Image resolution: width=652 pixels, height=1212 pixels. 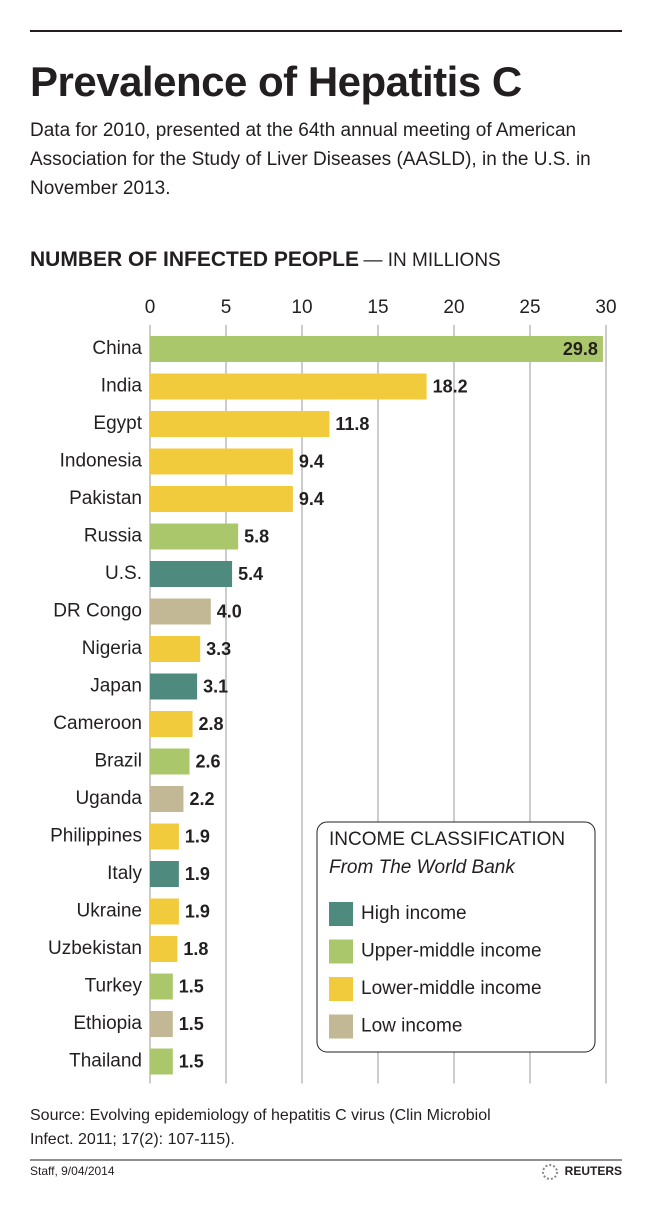 I want to click on axis-heading: NUMBER OF INFECTED PEOPLE — IN MILLIONS, so click(x=265, y=260).